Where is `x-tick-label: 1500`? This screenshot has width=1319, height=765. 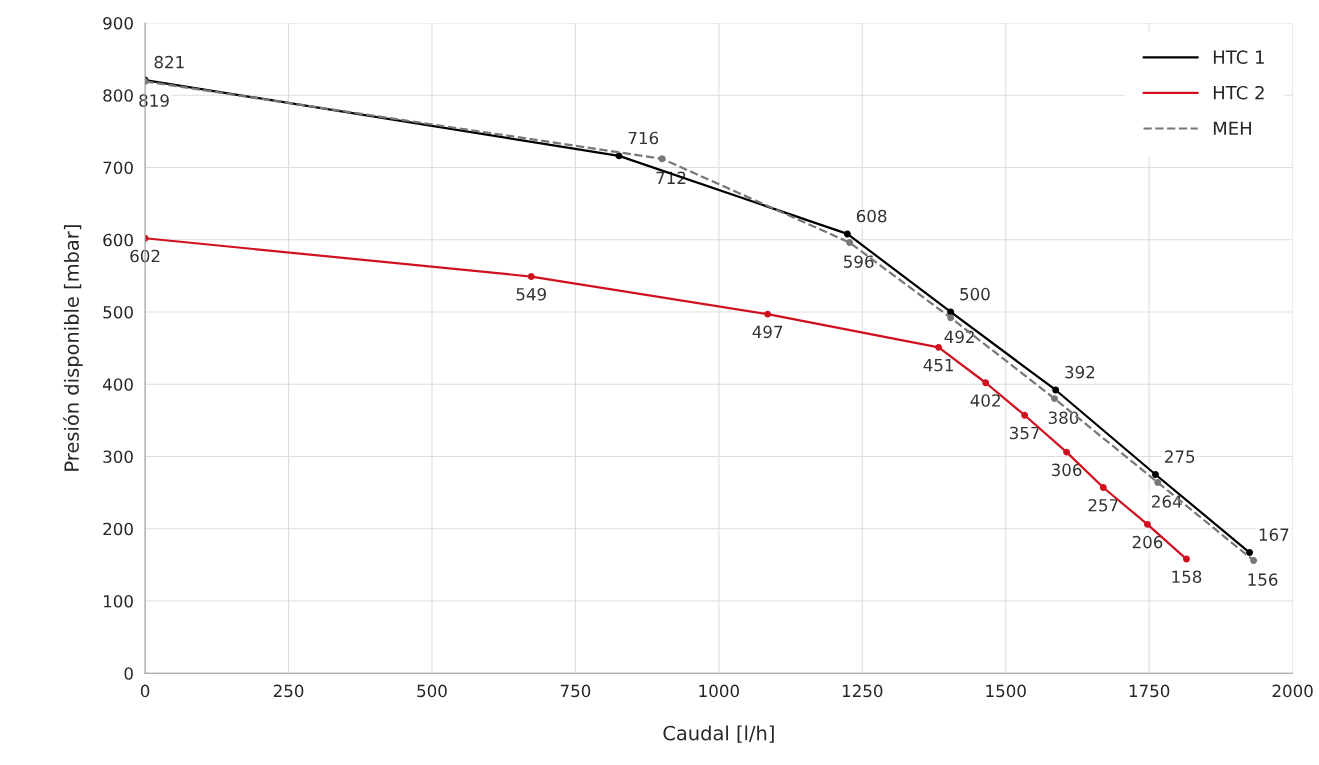
x-tick-label: 1500 is located at coordinates (1006, 691).